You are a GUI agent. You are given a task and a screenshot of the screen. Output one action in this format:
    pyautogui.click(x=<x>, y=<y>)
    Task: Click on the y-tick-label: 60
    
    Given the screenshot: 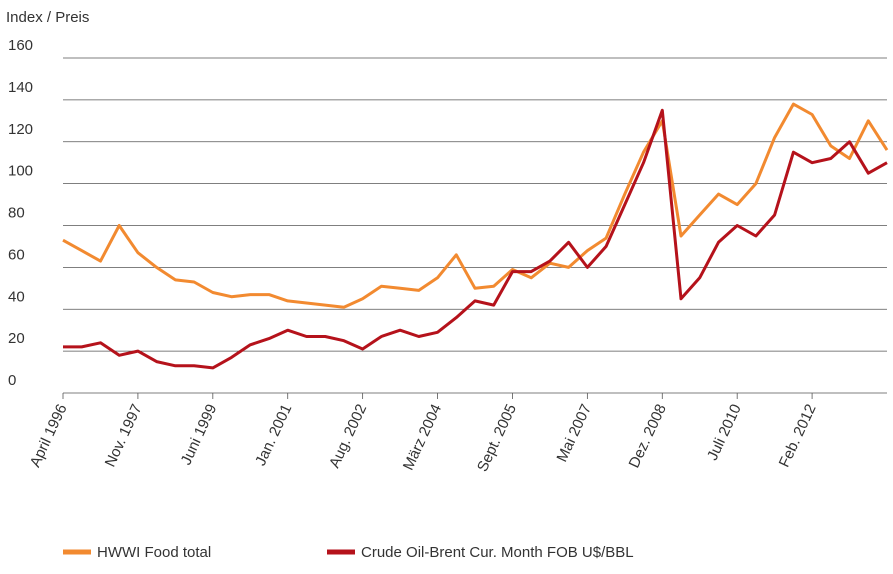 What is the action you would take?
    pyautogui.click(x=16, y=254)
    